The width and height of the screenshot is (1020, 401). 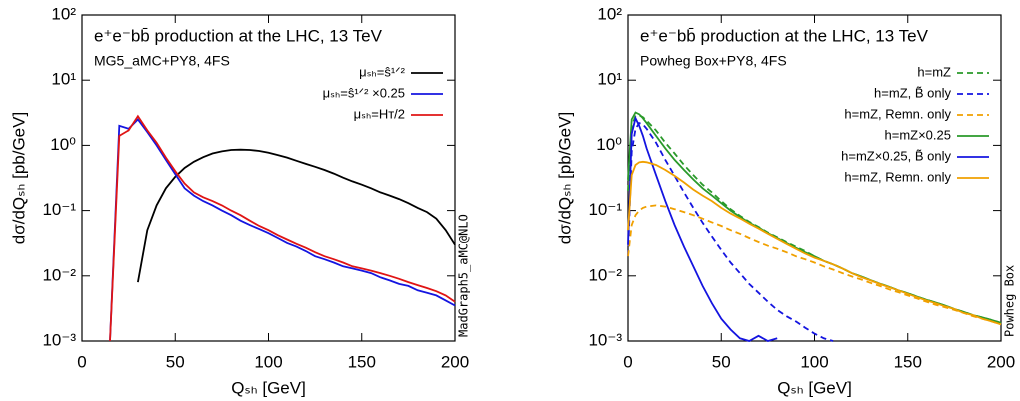 What do you see at coordinates (382, 71) in the screenshot?
I see `legend-label: μₛₕ=ŝ¹ᐟ²` at bounding box center [382, 71].